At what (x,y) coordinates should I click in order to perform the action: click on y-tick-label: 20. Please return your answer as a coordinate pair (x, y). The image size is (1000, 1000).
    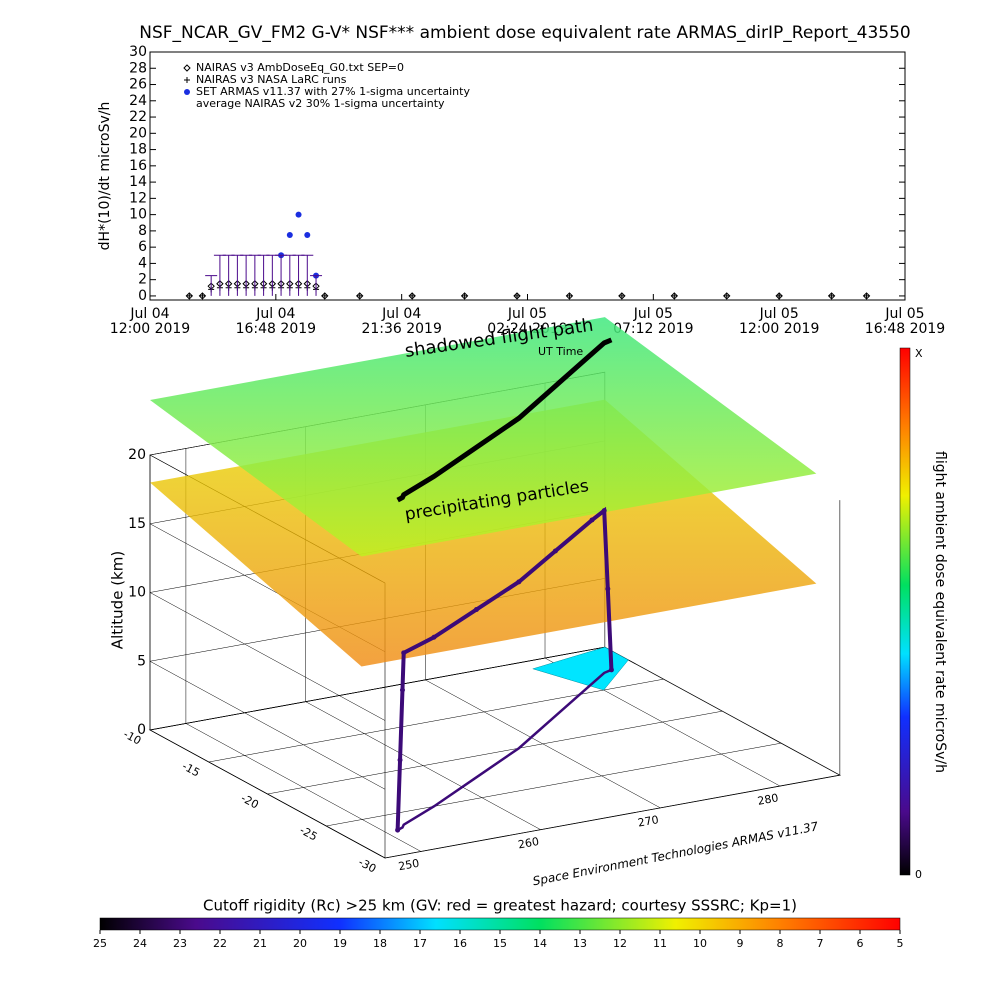
    Looking at the image, I should click on (138, 133).